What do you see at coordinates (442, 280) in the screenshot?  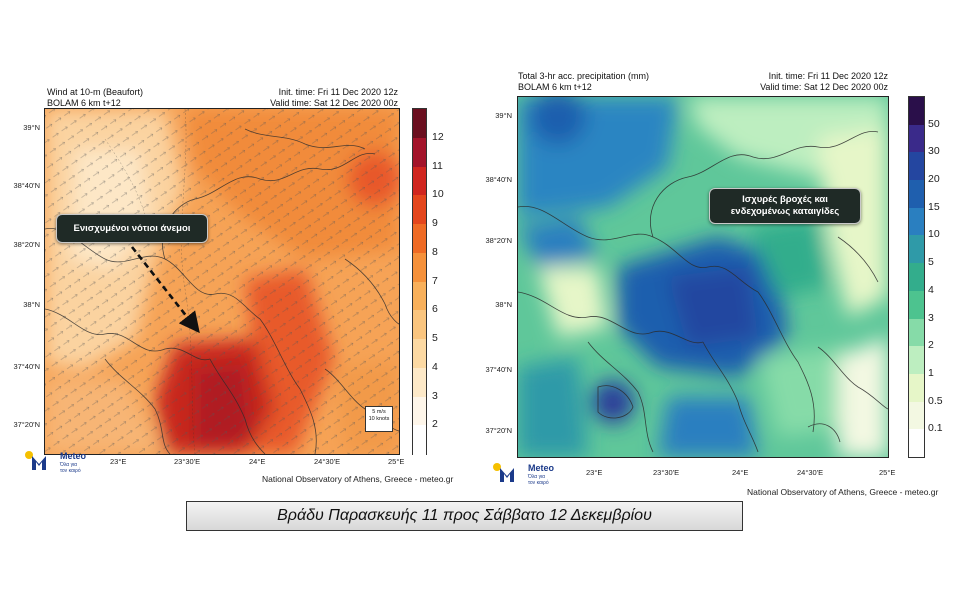 I see `left-colorbar-labels: 12 11 10 9 8 7 6 5 4 3 2` at bounding box center [442, 280].